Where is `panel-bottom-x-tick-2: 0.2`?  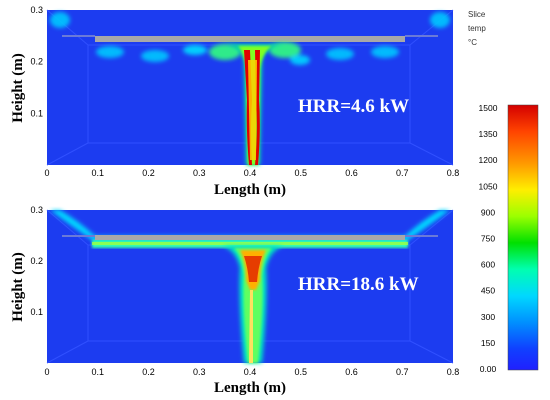 panel-bottom-x-tick-2: 0.2 is located at coordinates (148, 372).